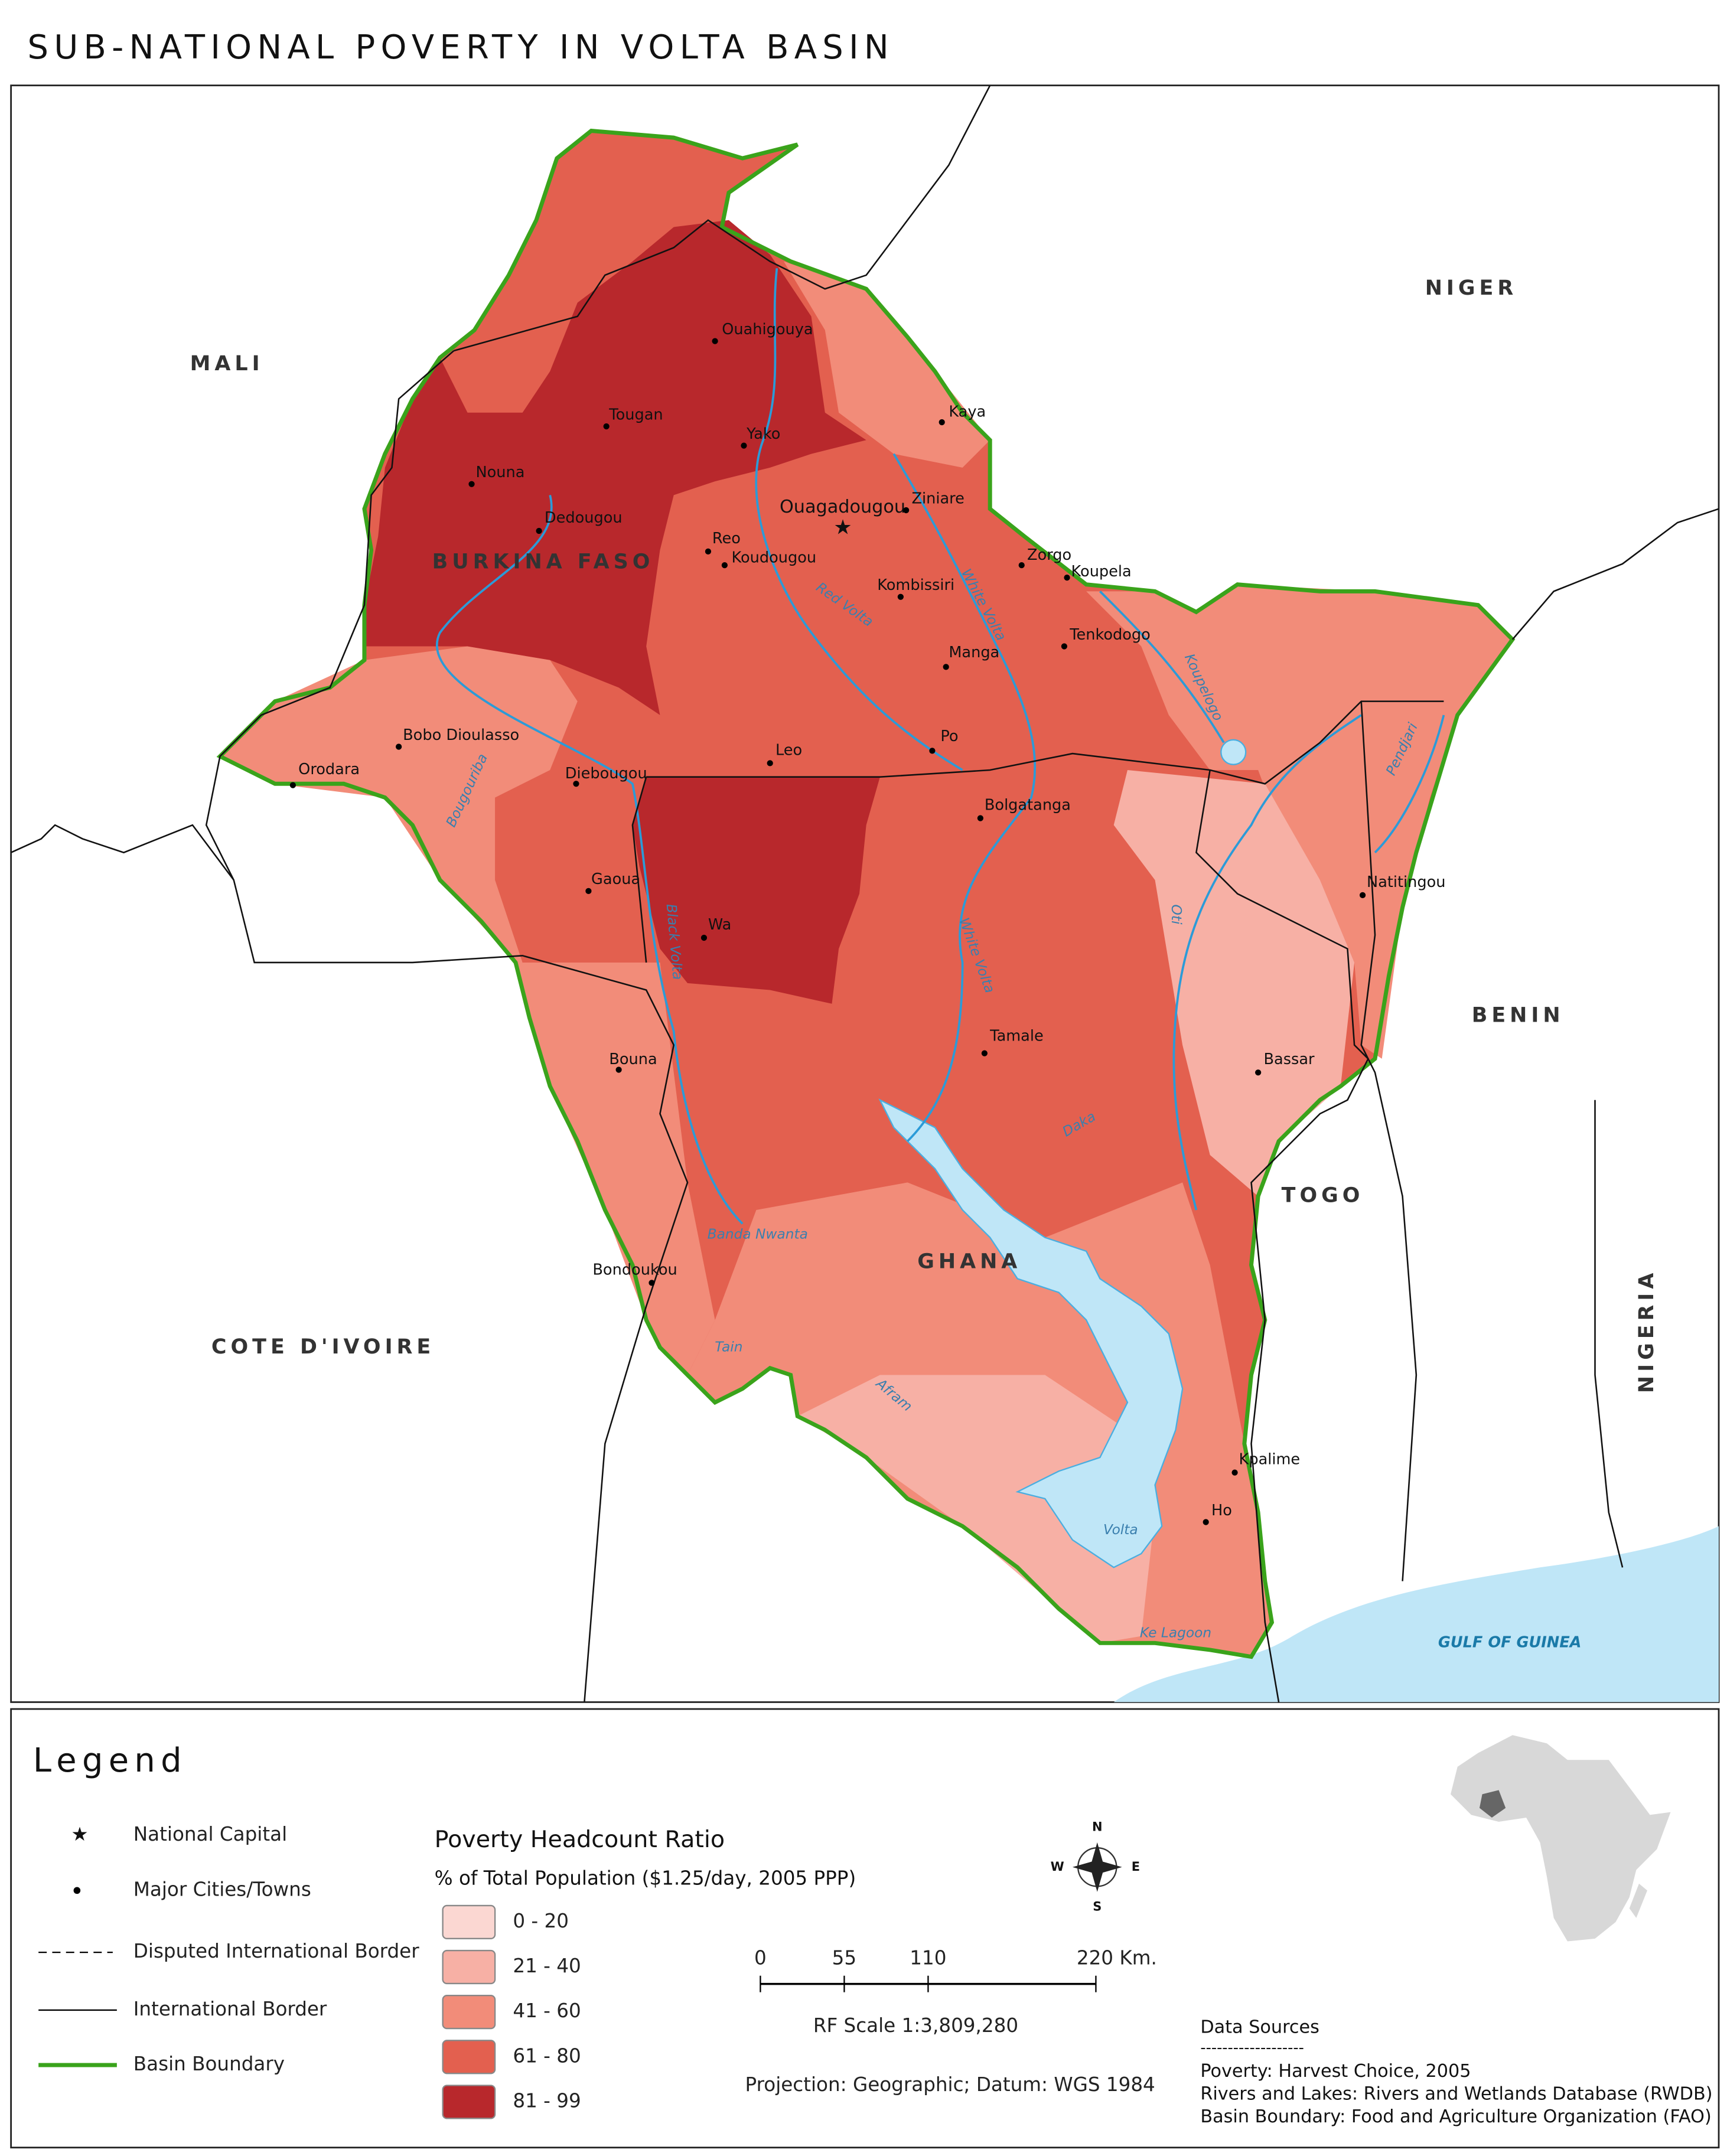 Image resolution: width=1727 pixels, height=2156 pixels. Describe the element at coordinates (928, 1958) in the screenshot. I see `scale-label: 110` at that location.